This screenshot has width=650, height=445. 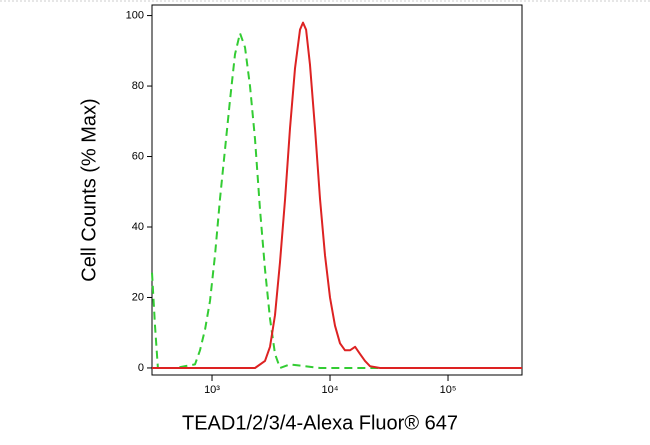 What do you see at coordinates (138, 86) in the screenshot?
I see `y-tick-label: 80` at bounding box center [138, 86].